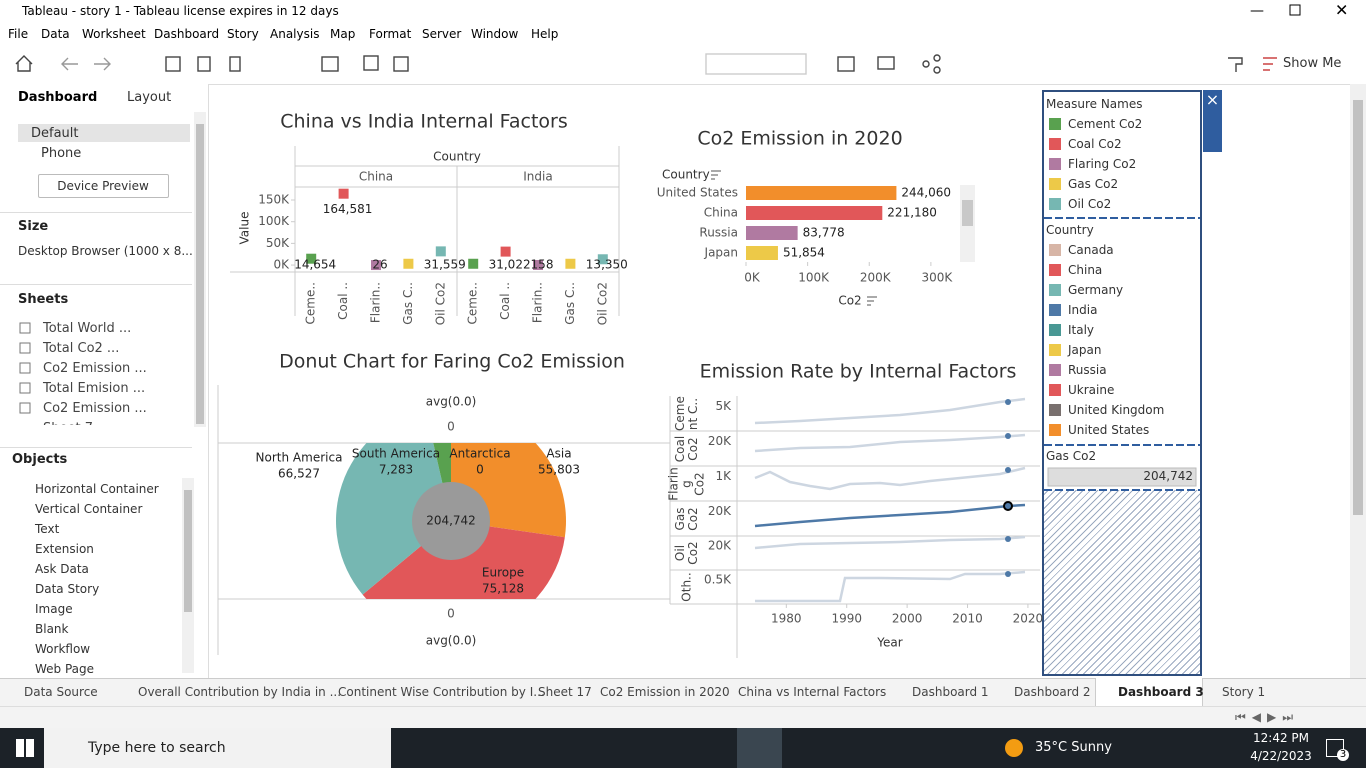 The image size is (1366, 768). Describe the element at coordinates (849, 301) in the screenshot. I see `axis-title: Co2` at that location.